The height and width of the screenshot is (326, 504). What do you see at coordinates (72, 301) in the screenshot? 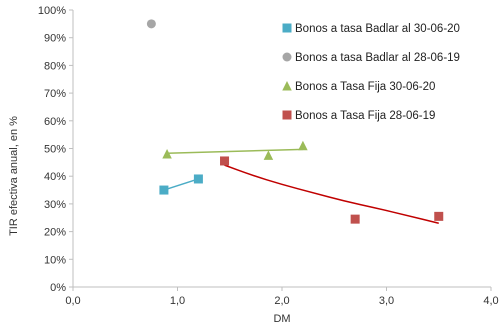
I see `x-tick-label: 0,0` at bounding box center [72, 301].